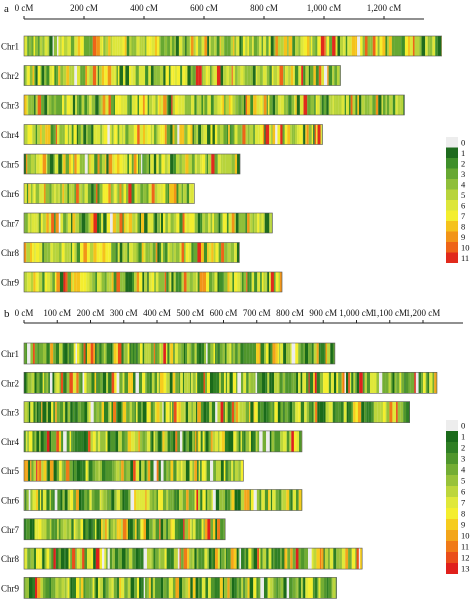 This screenshot has width=474, height=599. Describe the element at coordinates (206, 412) in the screenshot. I see `chromosome-chr3: Chr3` at that location.